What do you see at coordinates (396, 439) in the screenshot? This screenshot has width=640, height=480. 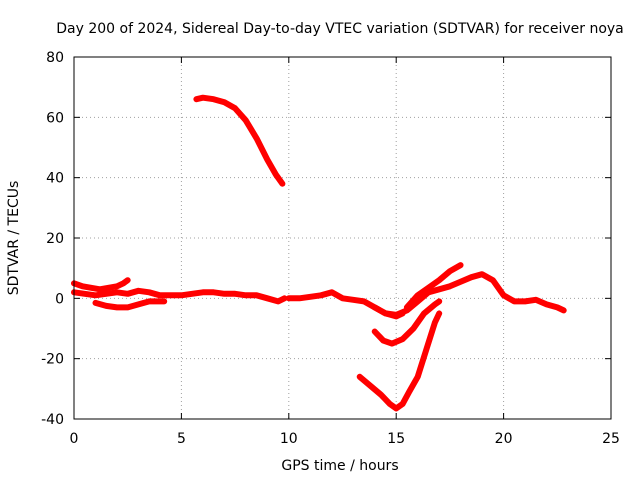 I see `x-tick-label: 15` at bounding box center [396, 439].